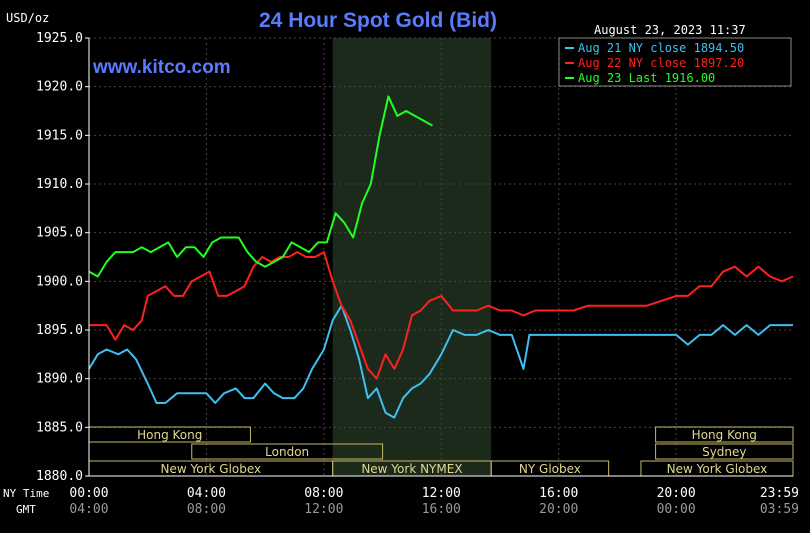 The width and height of the screenshot is (810, 533). I want to click on legend-entry: Aug 23 Last 1916.00, so click(646, 78).